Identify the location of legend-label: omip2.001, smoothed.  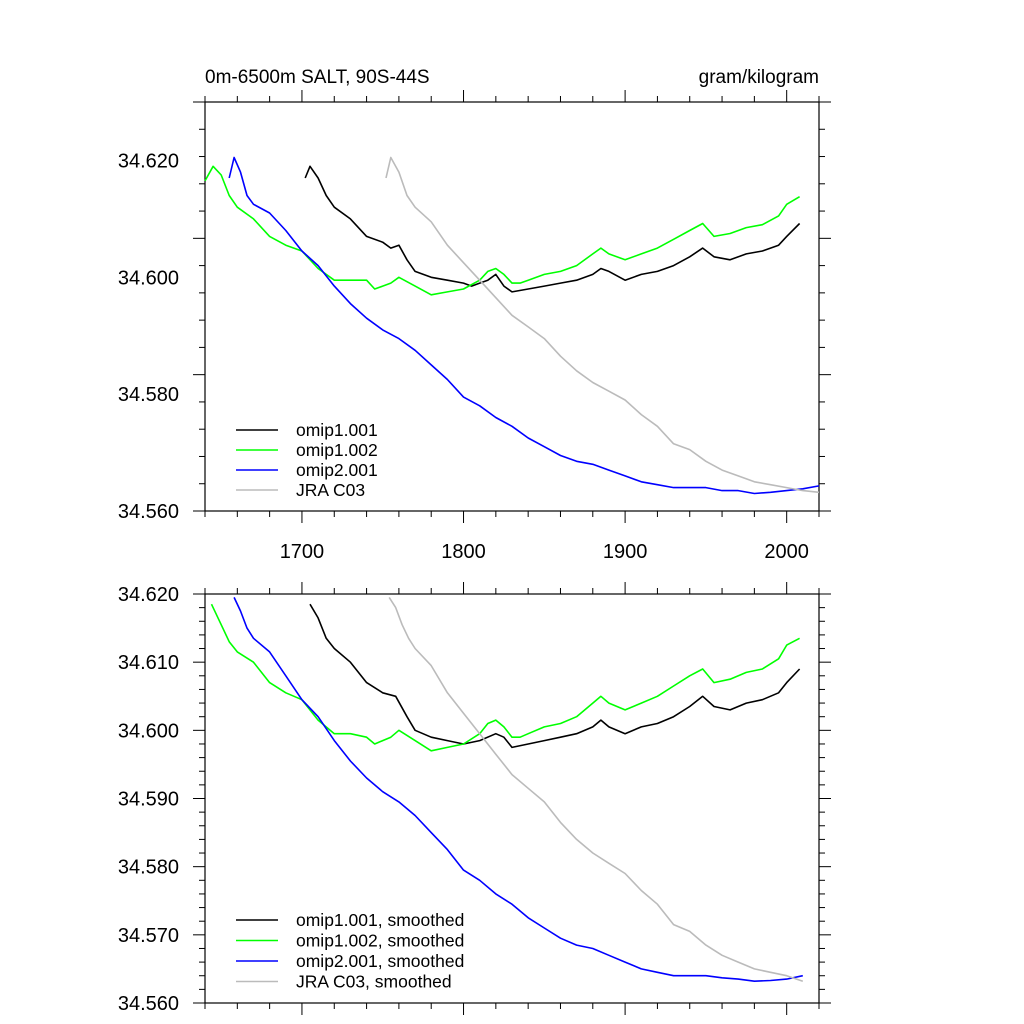
(380, 961).